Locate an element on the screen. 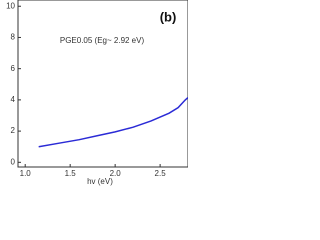 The height and width of the screenshot is (240, 320). panel-label: (b) is located at coordinates (168, 16).